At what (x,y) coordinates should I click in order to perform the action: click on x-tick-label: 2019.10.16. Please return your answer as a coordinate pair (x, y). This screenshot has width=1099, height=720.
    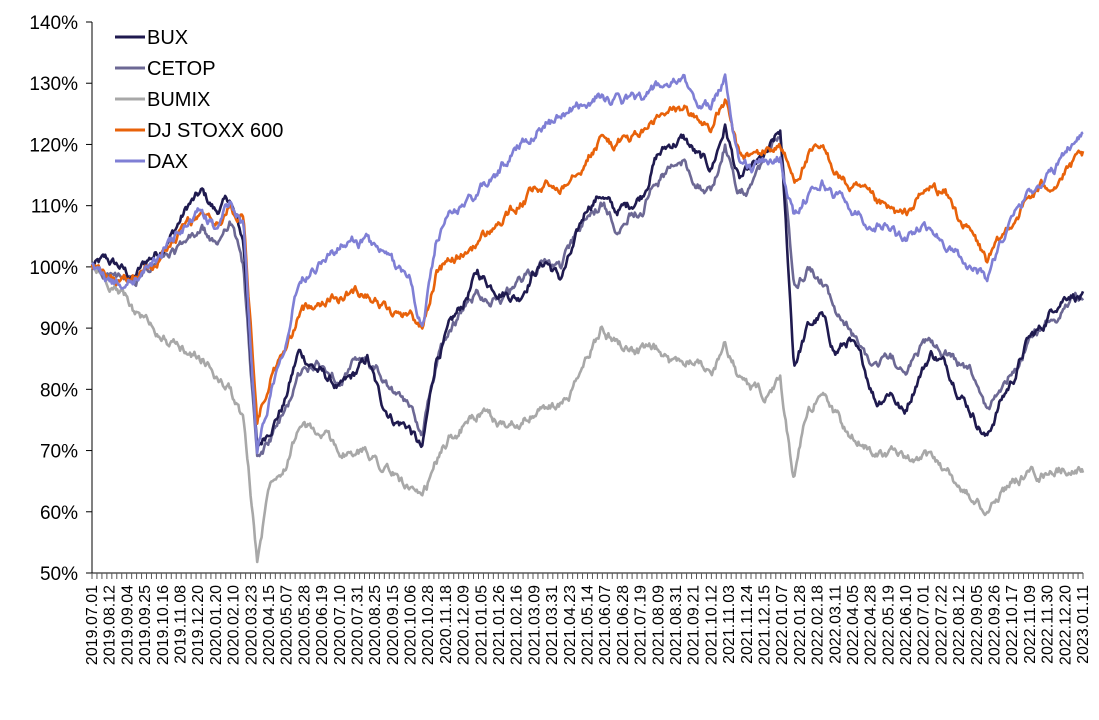
    Looking at the image, I should click on (163, 625).